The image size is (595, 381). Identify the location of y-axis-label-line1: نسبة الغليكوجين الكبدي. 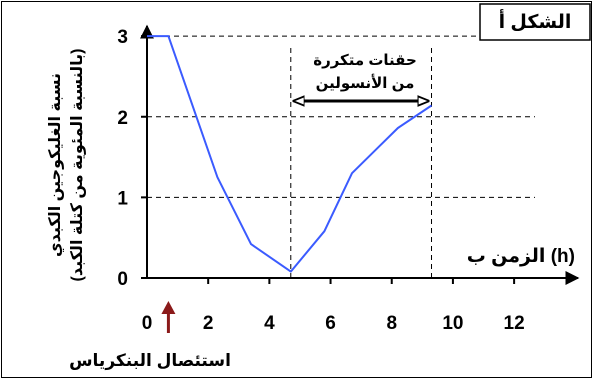
(56, 165).